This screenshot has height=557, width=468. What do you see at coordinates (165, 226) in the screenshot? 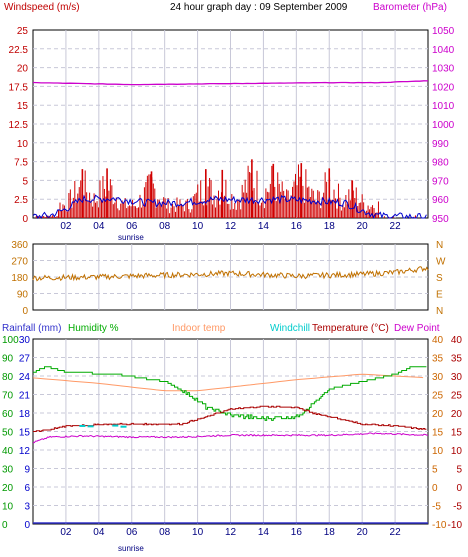
I see `wind-x-tick: 08` at bounding box center [165, 226].